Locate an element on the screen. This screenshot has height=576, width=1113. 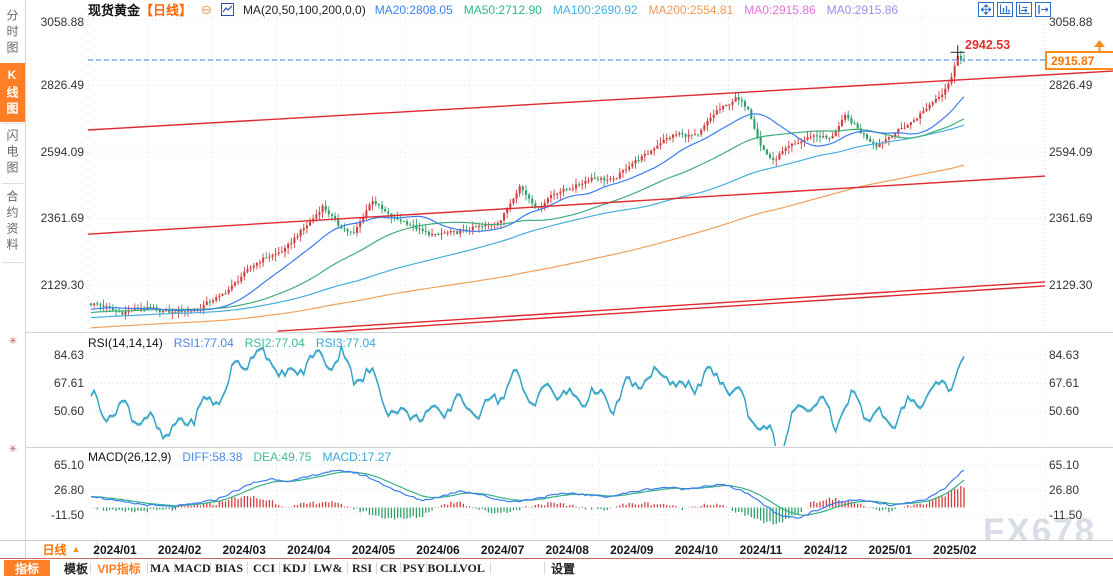
toolbar-item-vip: VIP指标 is located at coordinates (119, 568).